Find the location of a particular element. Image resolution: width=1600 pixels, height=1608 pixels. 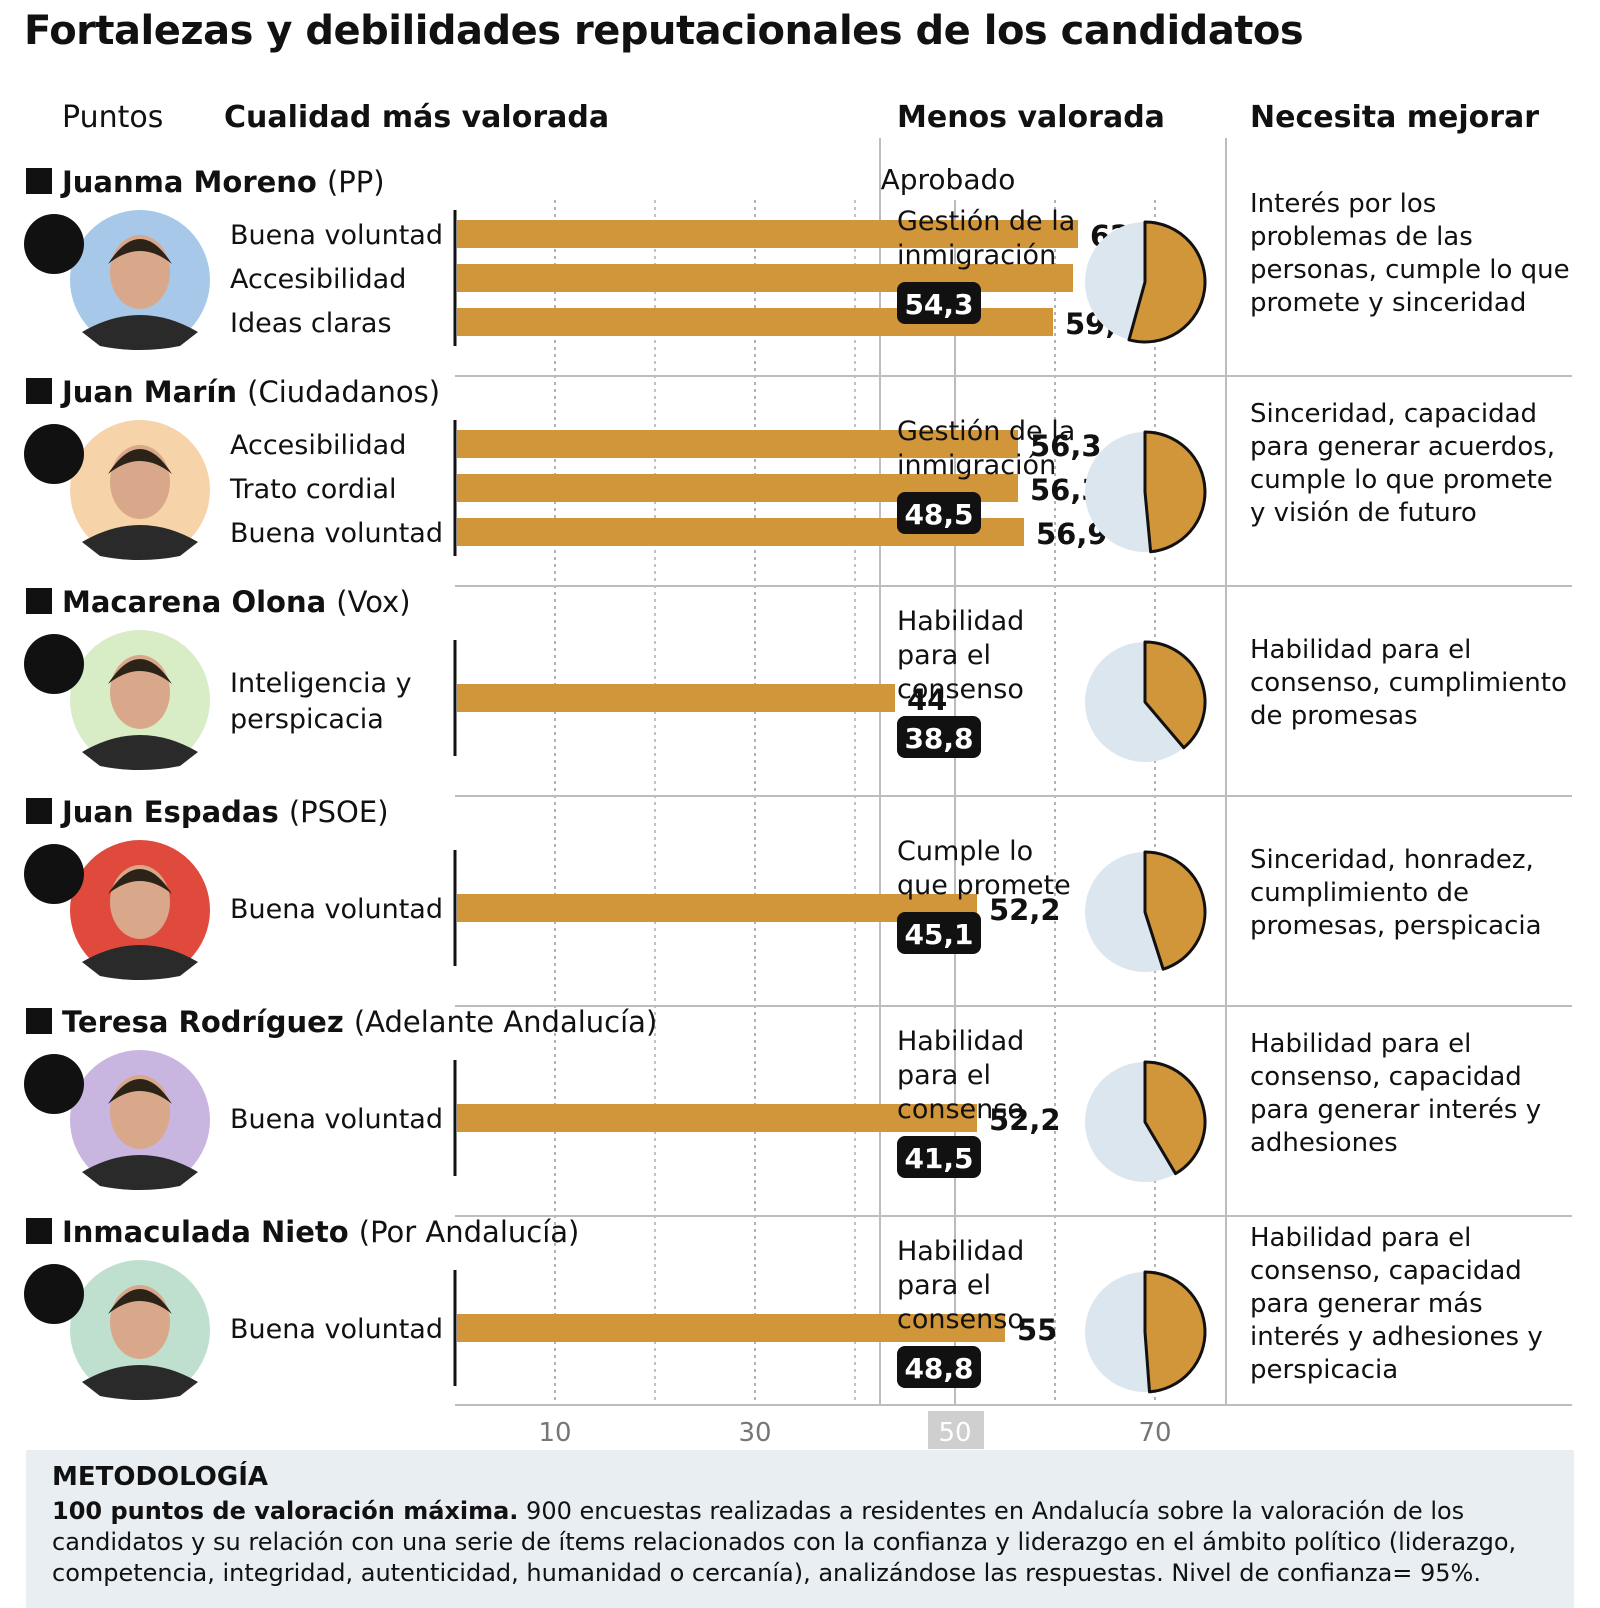

cs-logo-icon is located at coordinates (54, 454).